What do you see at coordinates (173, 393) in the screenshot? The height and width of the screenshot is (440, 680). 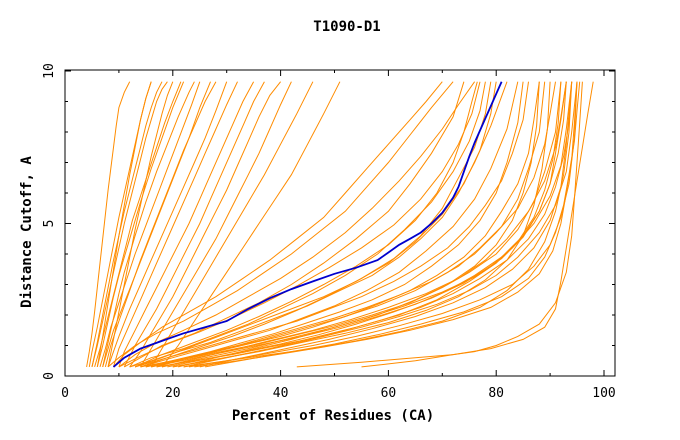 I see `x-tick-label: 20` at bounding box center [173, 393].